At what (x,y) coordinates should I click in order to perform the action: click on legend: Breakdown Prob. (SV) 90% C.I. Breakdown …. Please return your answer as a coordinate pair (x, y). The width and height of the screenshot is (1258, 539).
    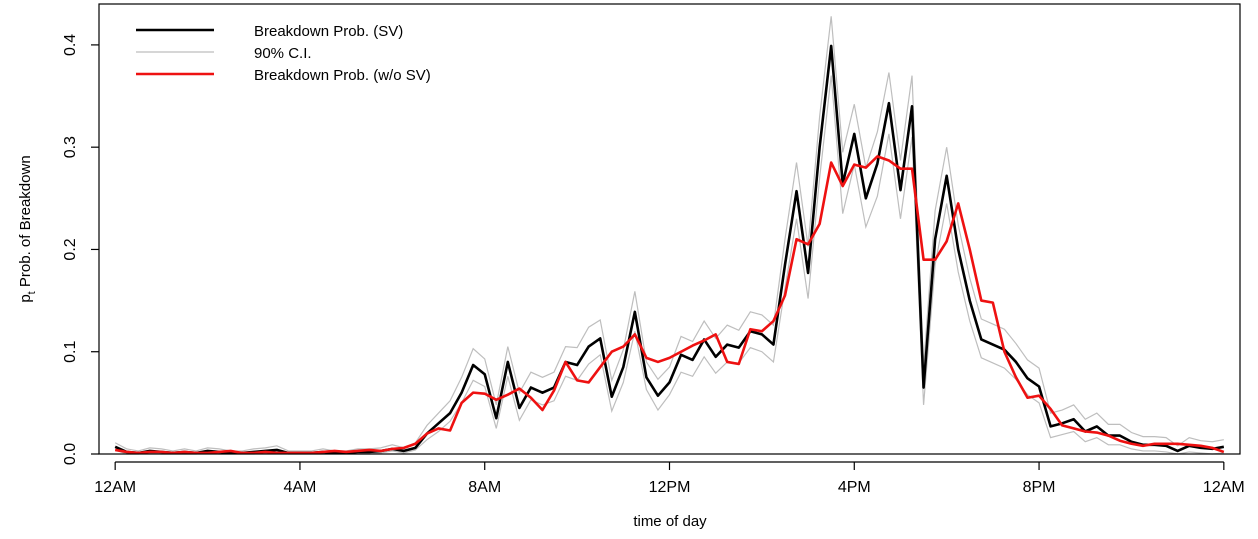
    Looking at the image, I should click on (283, 53).